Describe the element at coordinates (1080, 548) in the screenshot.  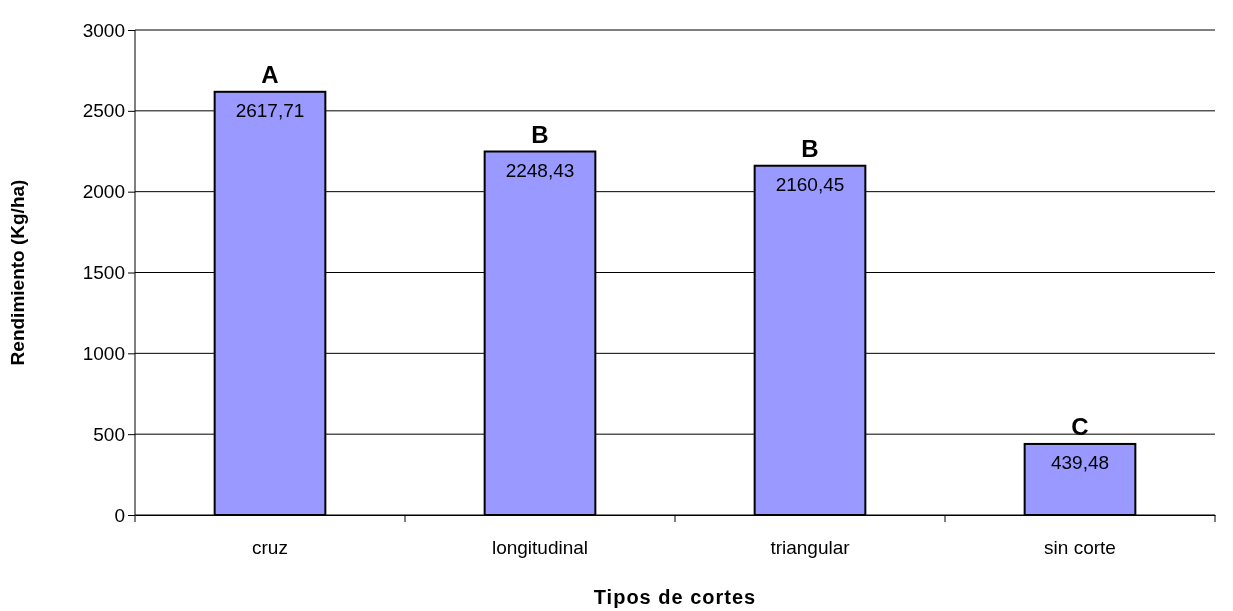
I see `x-tick-label: sin corte` at that location.